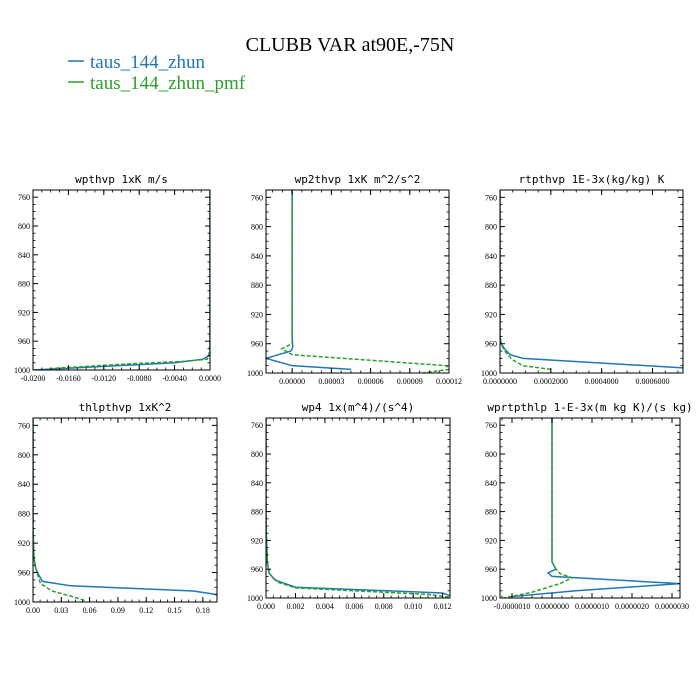 Image resolution: width=700 pixels, height=700 pixels. What do you see at coordinates (118, 610) in the screenshot?
I see `x-tick-label: 0.09` at bounding box center [118, 610].